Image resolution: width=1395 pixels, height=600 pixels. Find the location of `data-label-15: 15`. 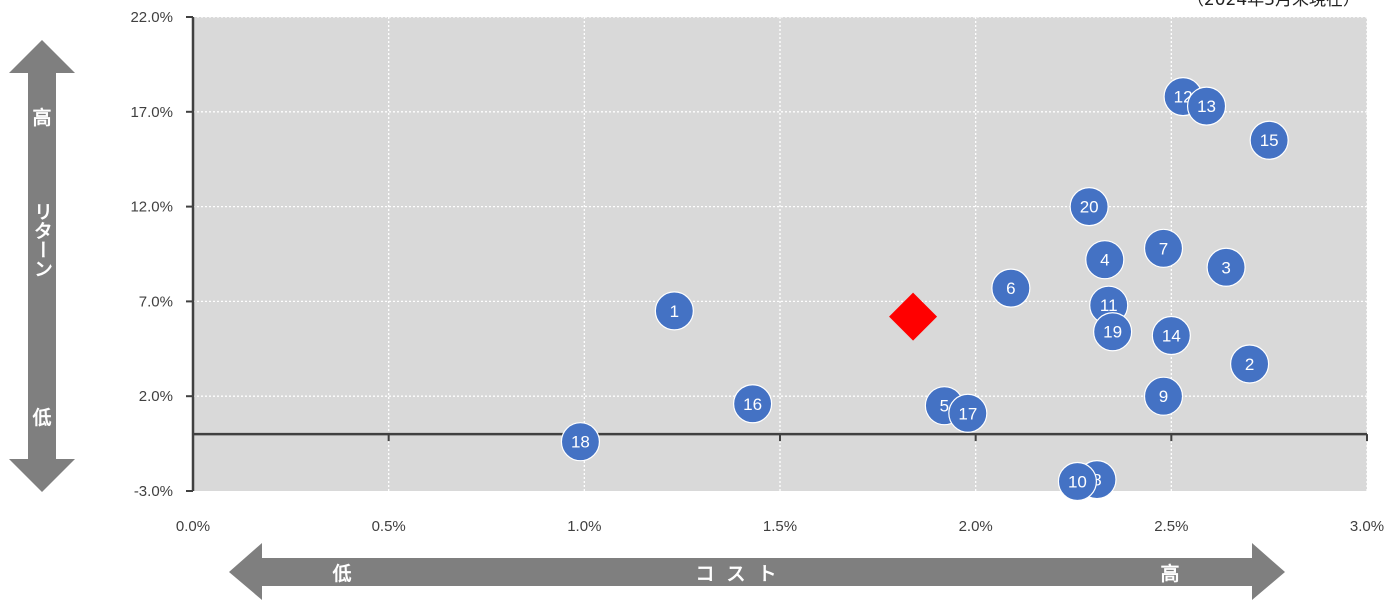

data-label-15: 15 is located at coordinates (1269, 140).